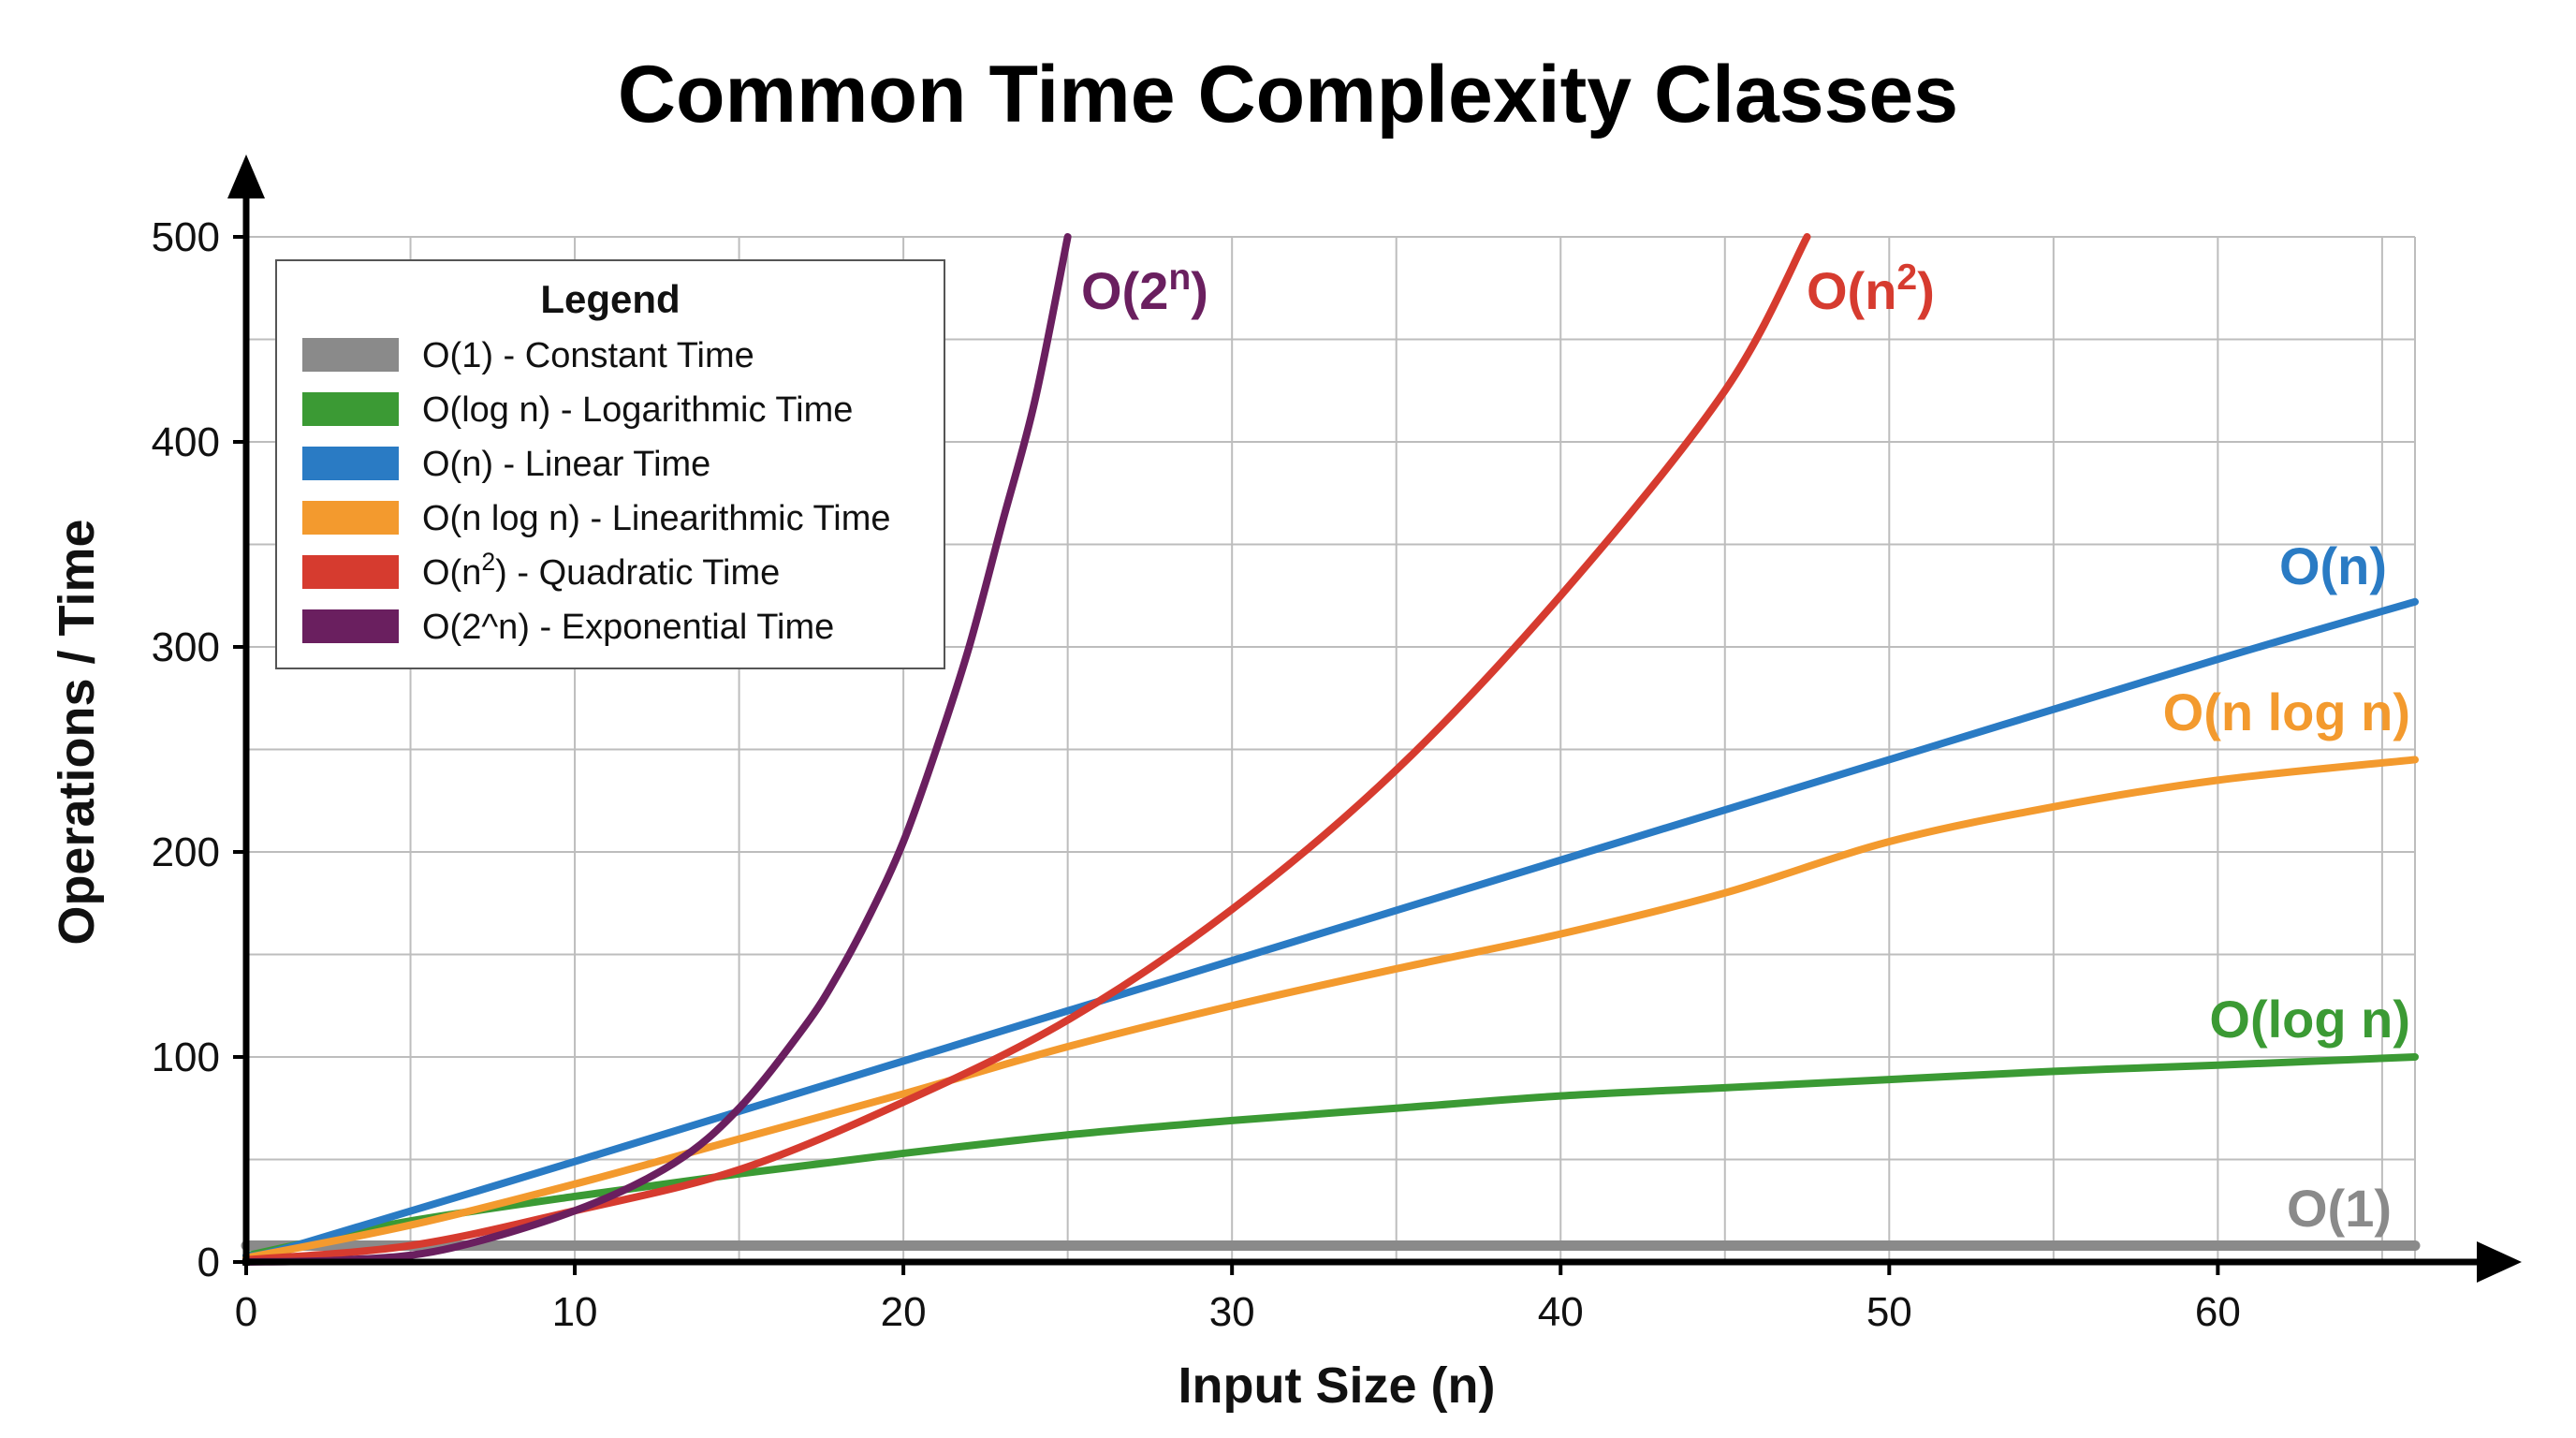 This screenshot has height=1438, width=2576. What do you see at coordinates (1144, 289) in the screenshot?
I see `curve-label-o2n: O(2n)` at bounding box center [1144, 289].